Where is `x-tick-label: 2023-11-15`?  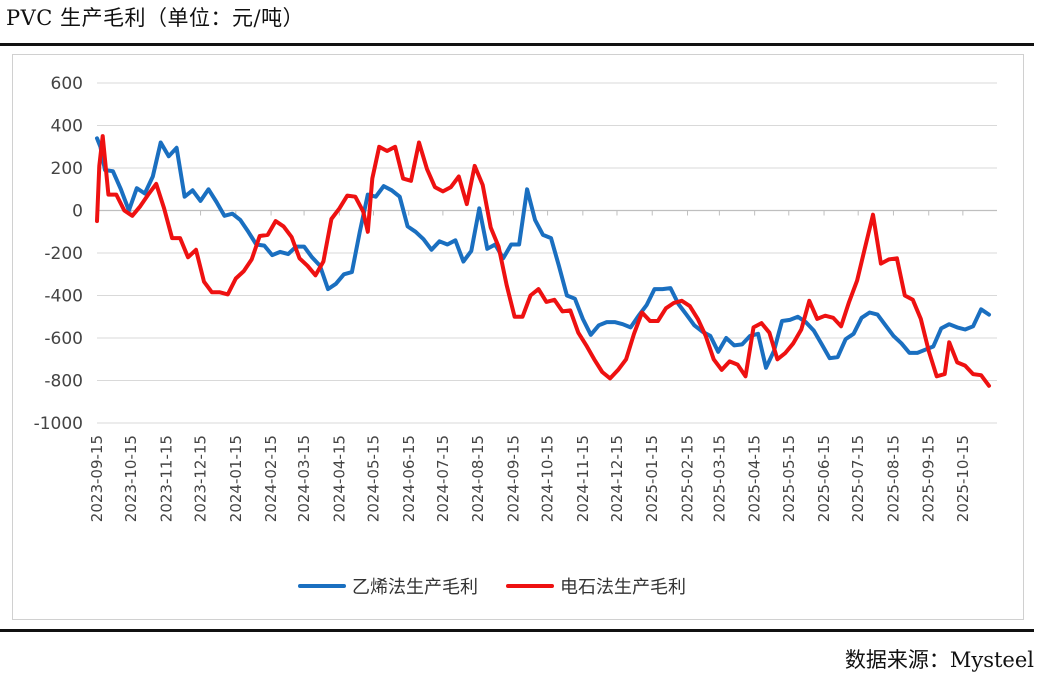
x-tick-label: 2023-11-15 is located at coordinates (166, 478).